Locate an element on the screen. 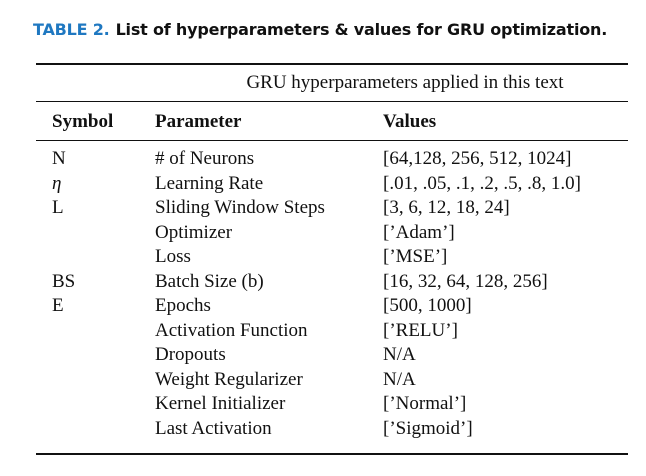 Image resolution: width=646 pixels, height=476 pixels. values-cell: [64,128, 256, 512, 1024] is located at coordinates (477, 158).